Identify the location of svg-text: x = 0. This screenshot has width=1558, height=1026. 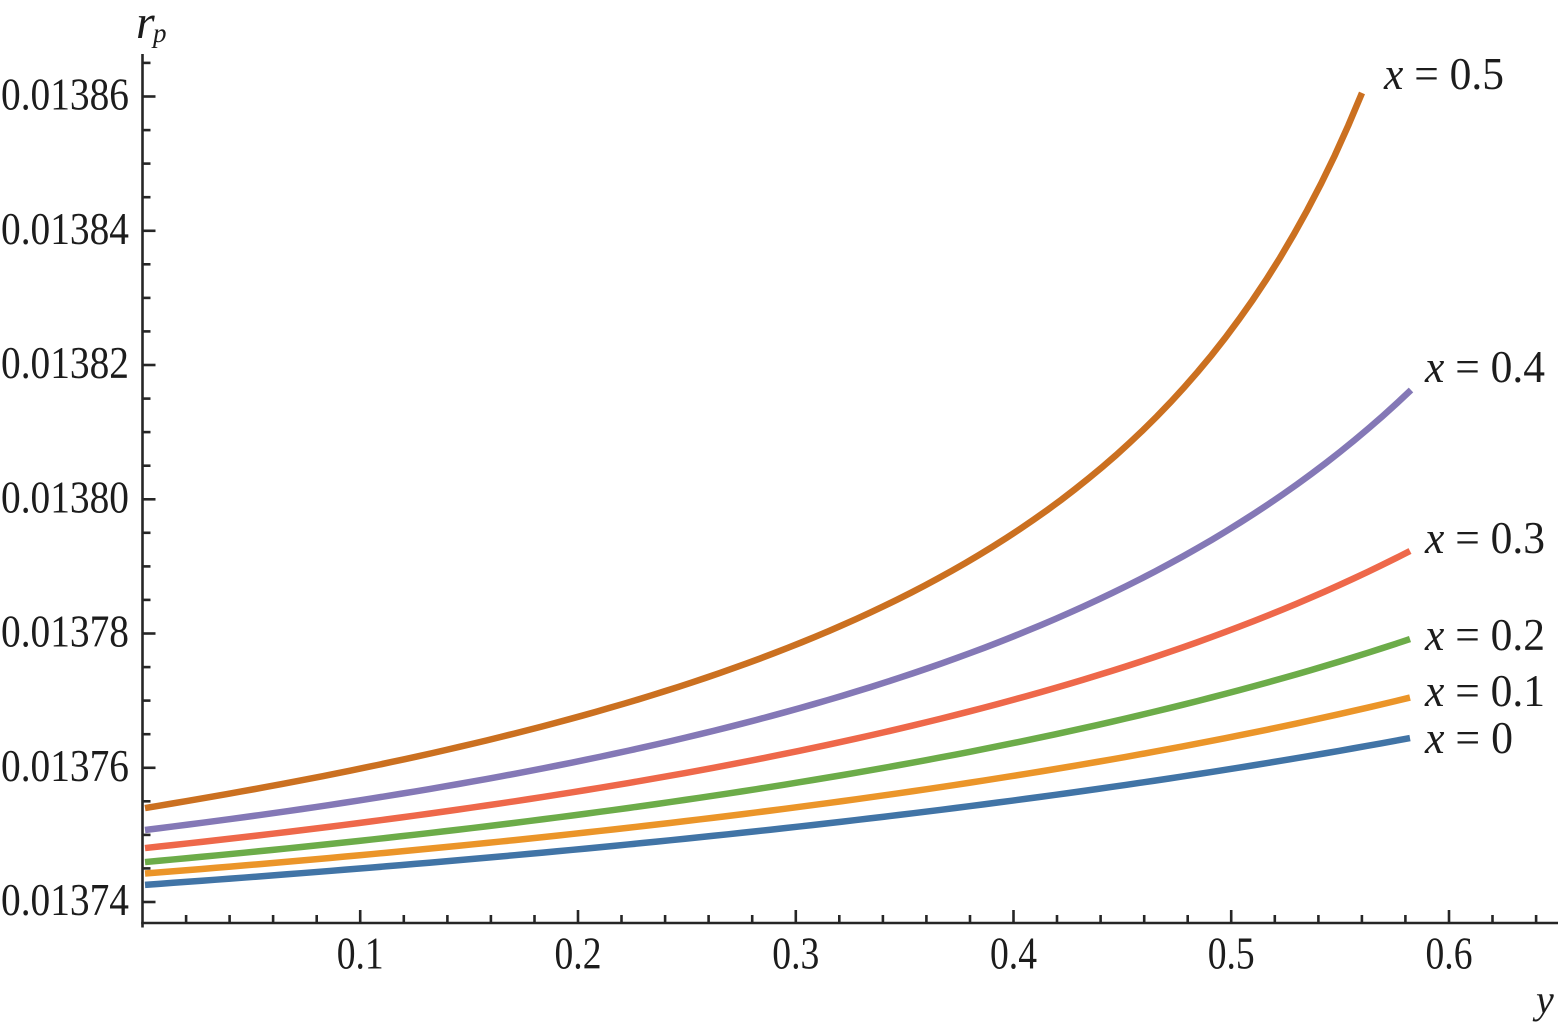
(1468, 738).